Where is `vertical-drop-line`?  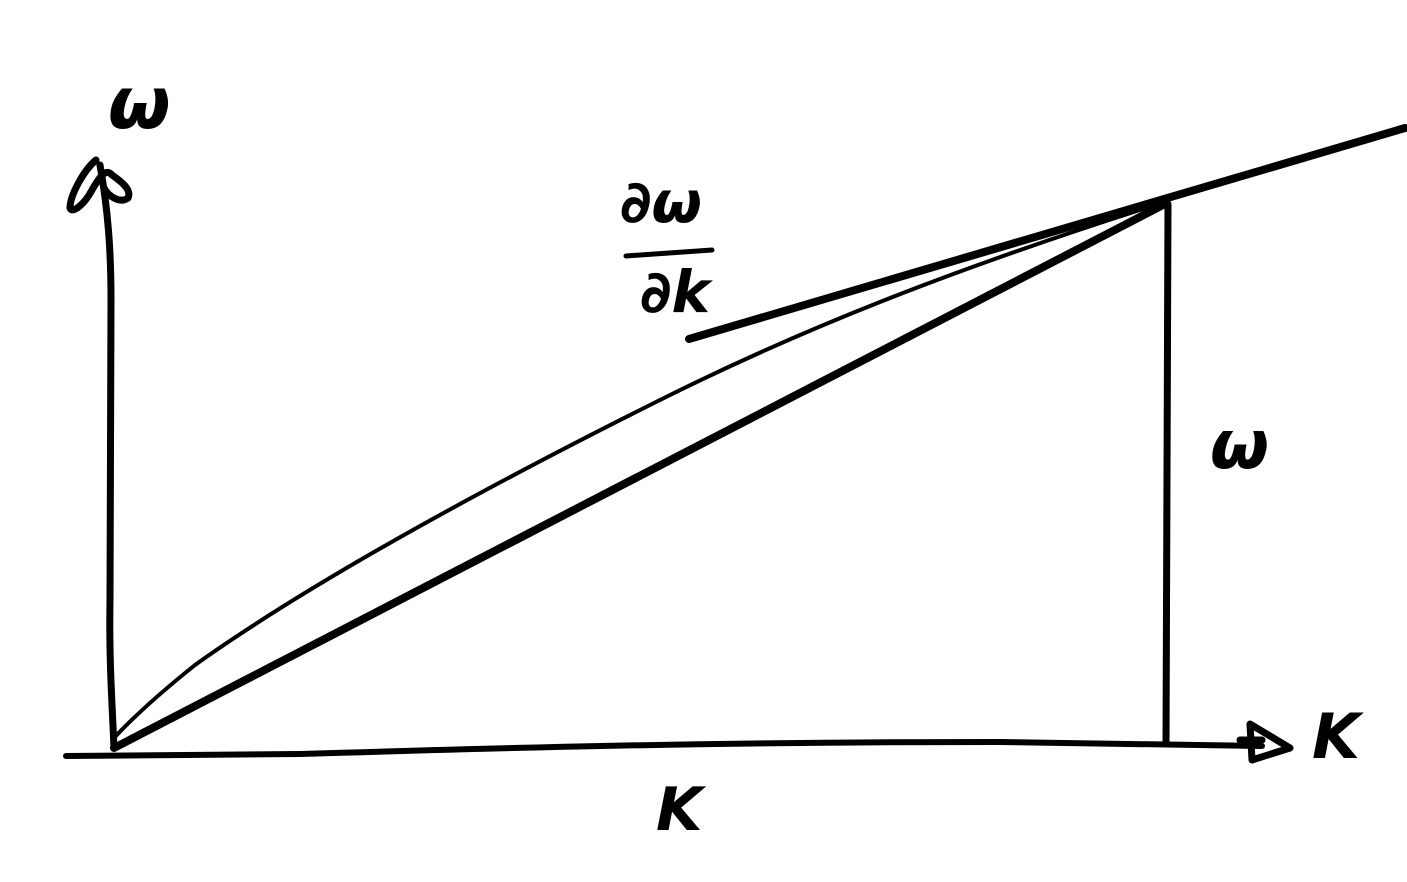
vertical-drop-line is located at coordinates (1167, 474).